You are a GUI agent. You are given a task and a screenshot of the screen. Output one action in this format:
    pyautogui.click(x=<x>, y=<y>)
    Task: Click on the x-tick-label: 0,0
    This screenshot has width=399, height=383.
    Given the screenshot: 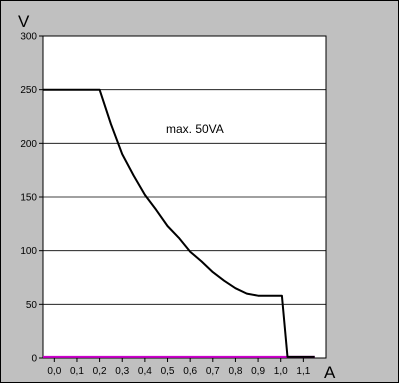 What is the action you would take?
    pyautogui.click(x=54, y=371)
    